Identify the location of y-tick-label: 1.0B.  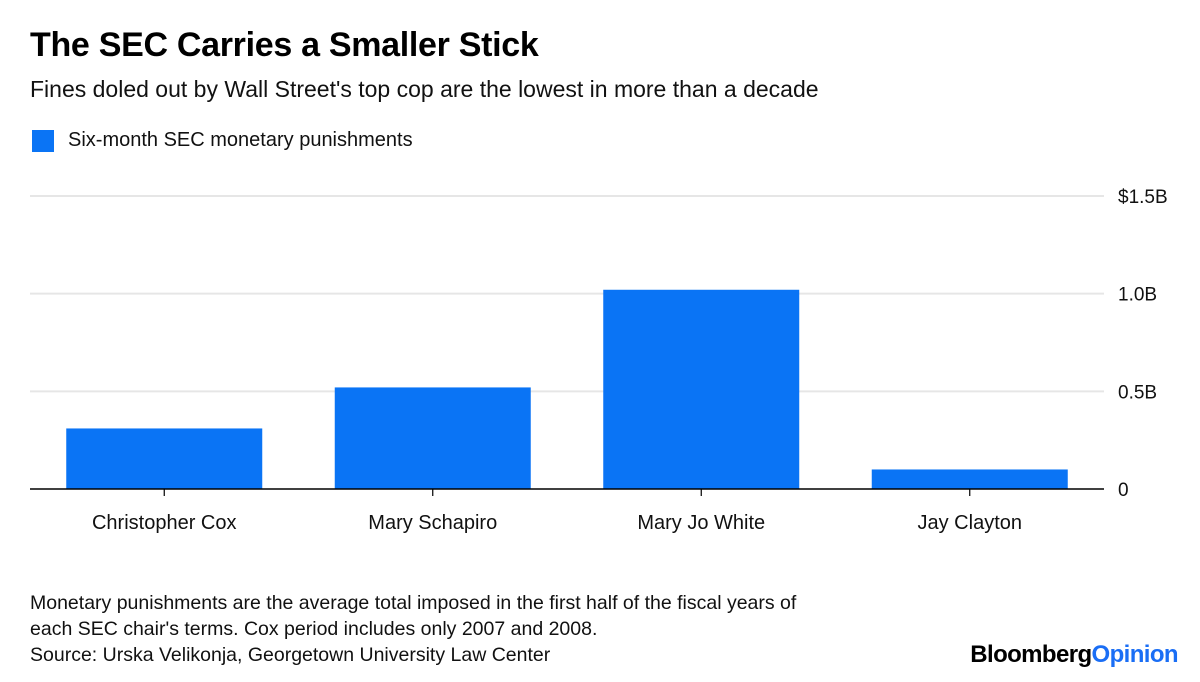
(1137, 295).